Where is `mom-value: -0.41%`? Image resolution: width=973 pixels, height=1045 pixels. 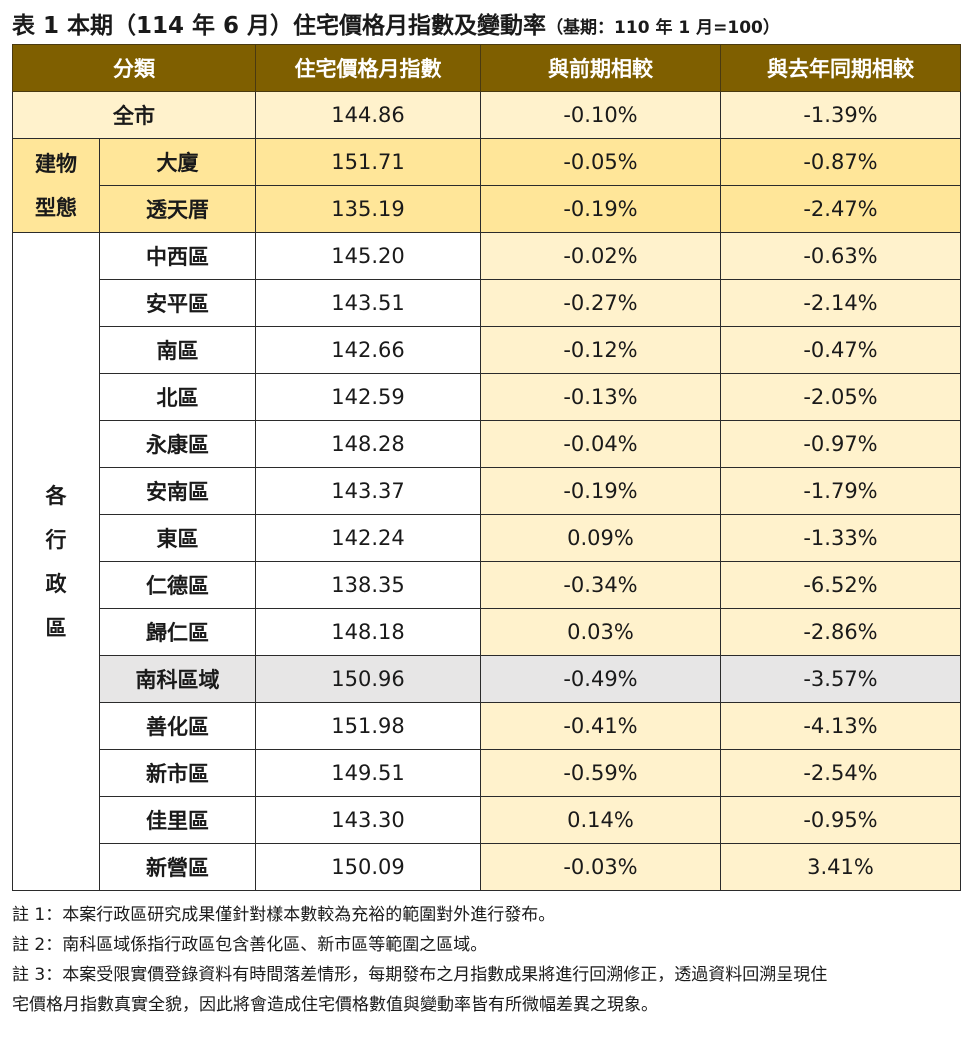 mom-value: -0.41% is located at coordinates (600, 726).